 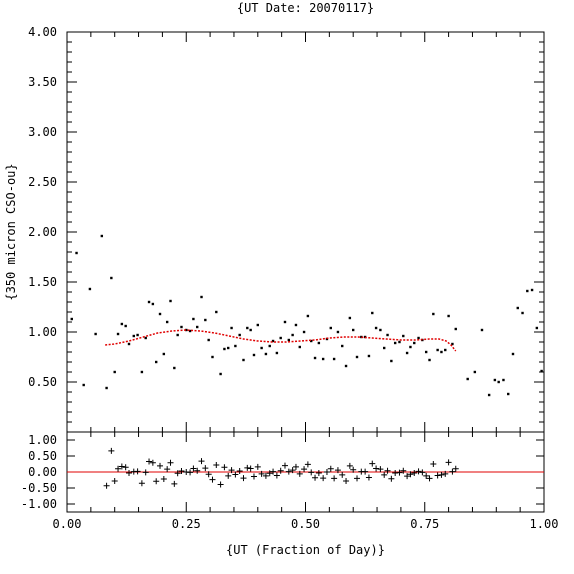 What do you see at coordinates (305, 524) in the screenshot?
I see `x-tick-label: 0.50` at bounding box center [305, 524].